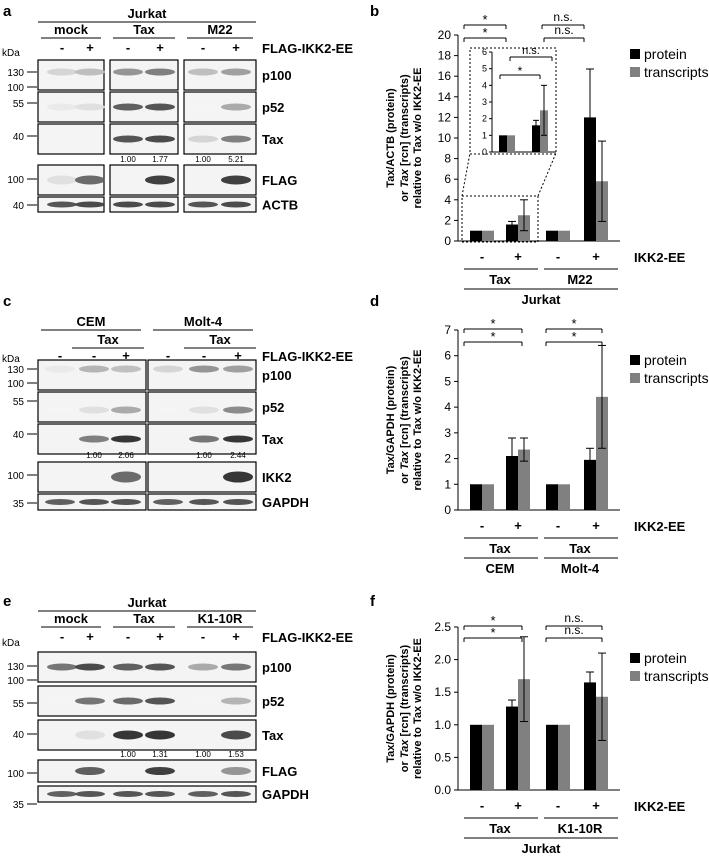 The image size is (709, 868). Describe the element at coordinates (285, 502) in the screenshot. I see `band-label: GAPDH` at that location.